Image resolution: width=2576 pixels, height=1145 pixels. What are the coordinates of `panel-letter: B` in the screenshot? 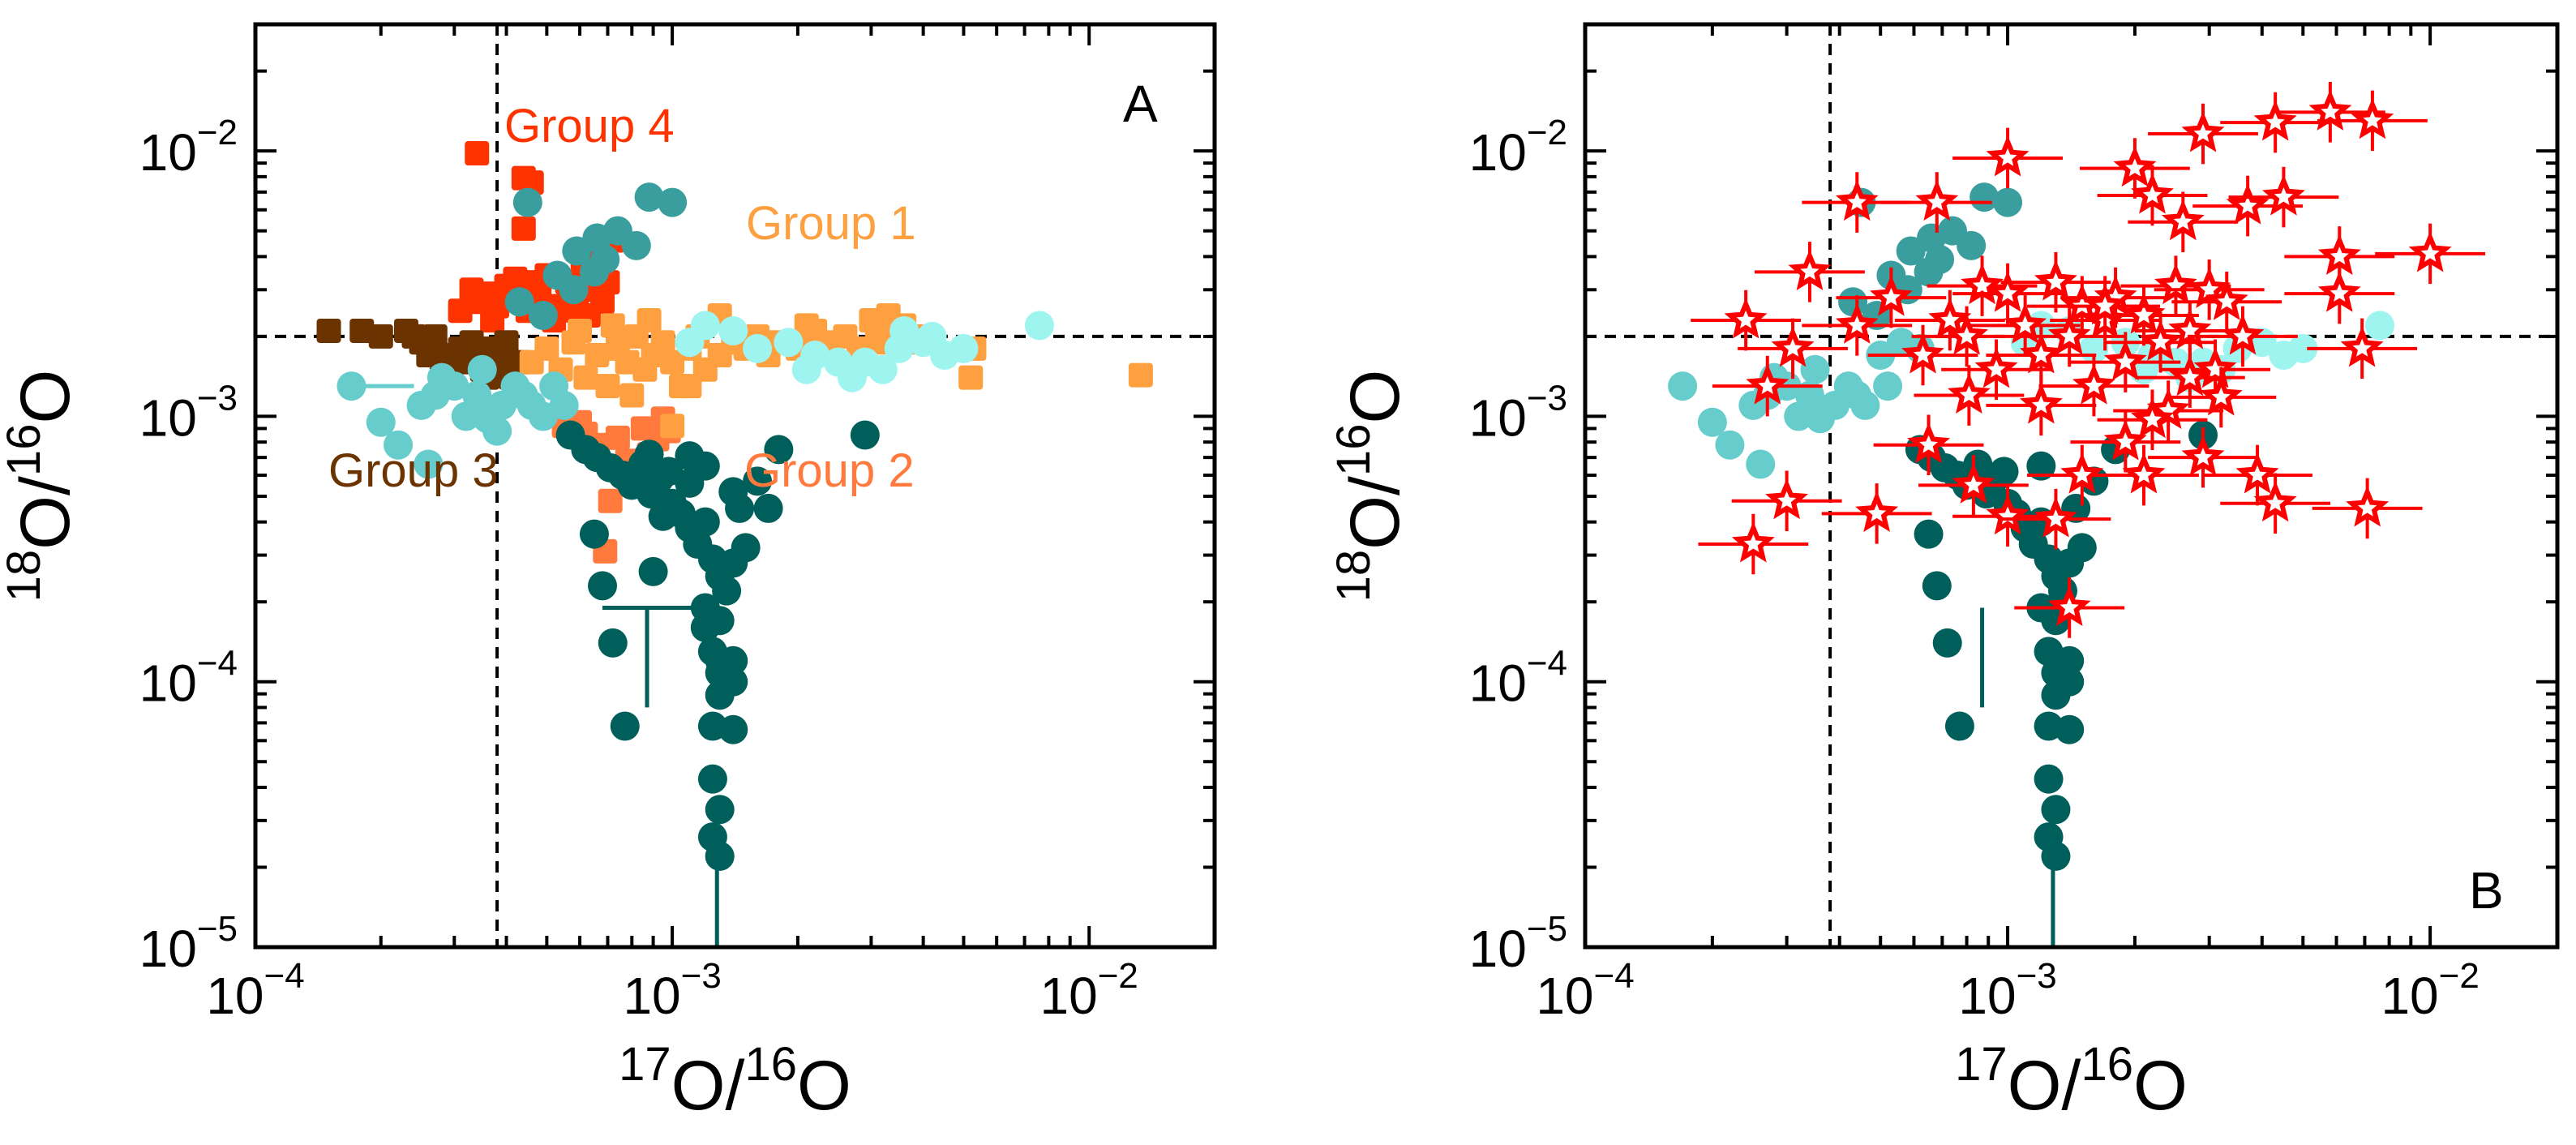 It's located at (2486, 890).